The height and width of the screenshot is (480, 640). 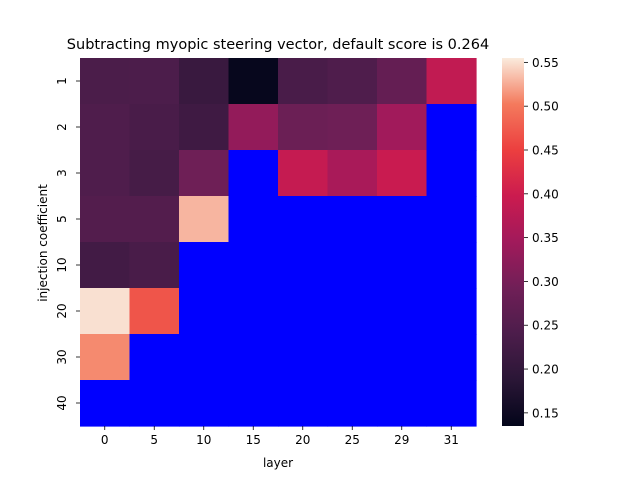 I want to click on colorbar-tick-label: 0.20, so click(x=545, y=370).